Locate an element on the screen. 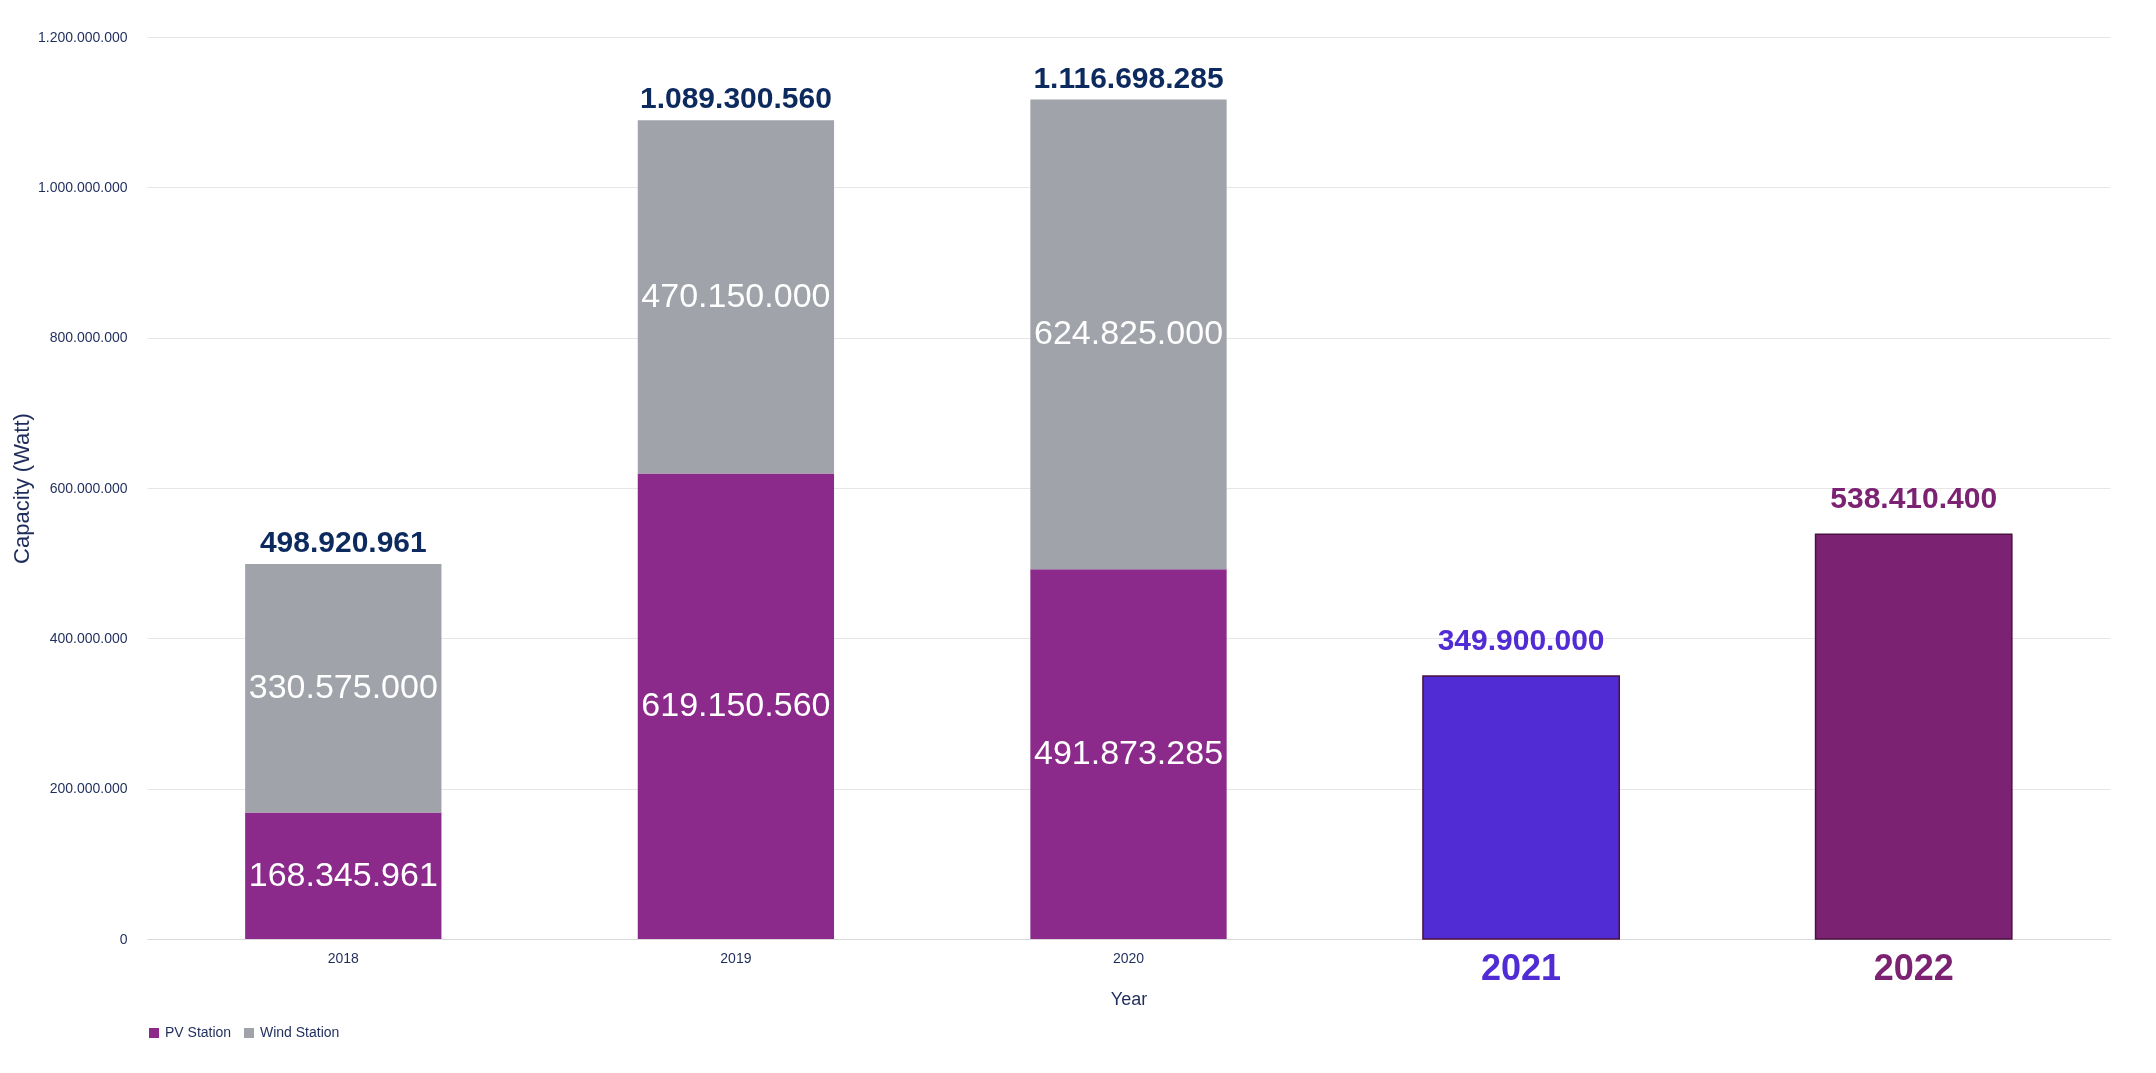 This screenshot has width=2156, height=1073. data-label: 491.873.285 is located at coordinates (1128, 752).